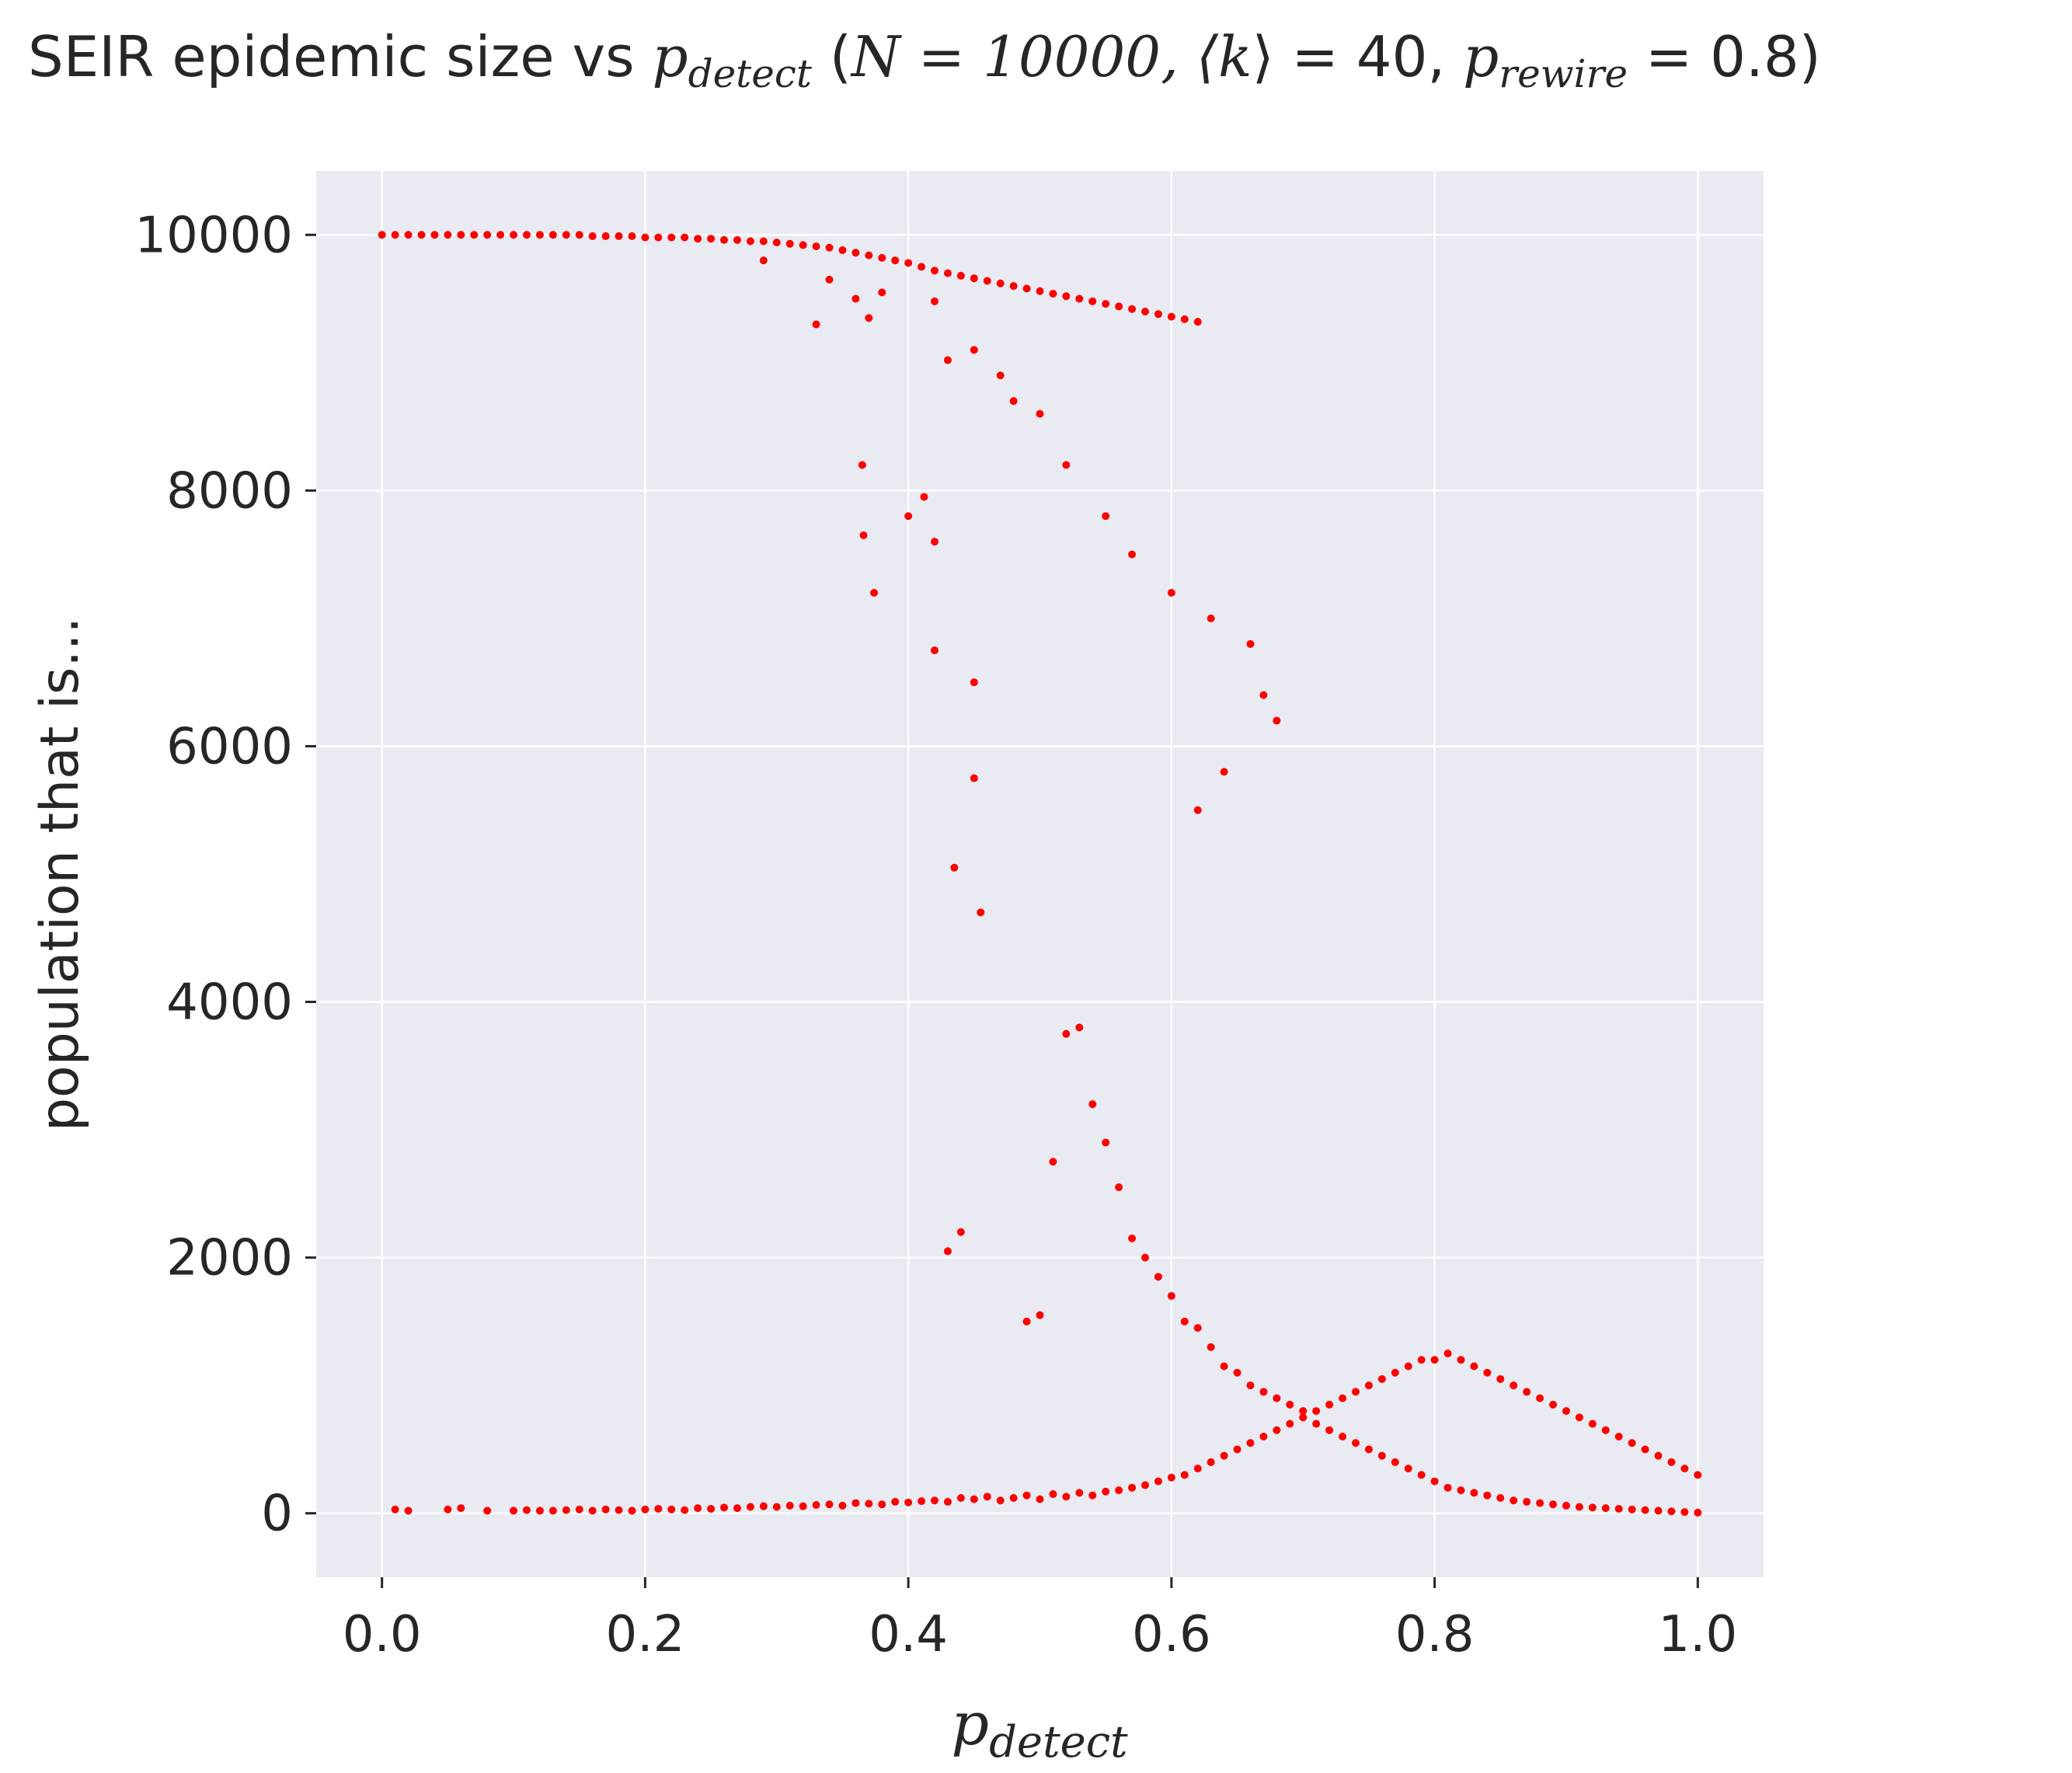 The image size is (2072, 1773). What do you see at coordinates (1171, 1635) in the screenshot?
I see `x-tick-label: 0.6` at bounding box center [1171, 1635].